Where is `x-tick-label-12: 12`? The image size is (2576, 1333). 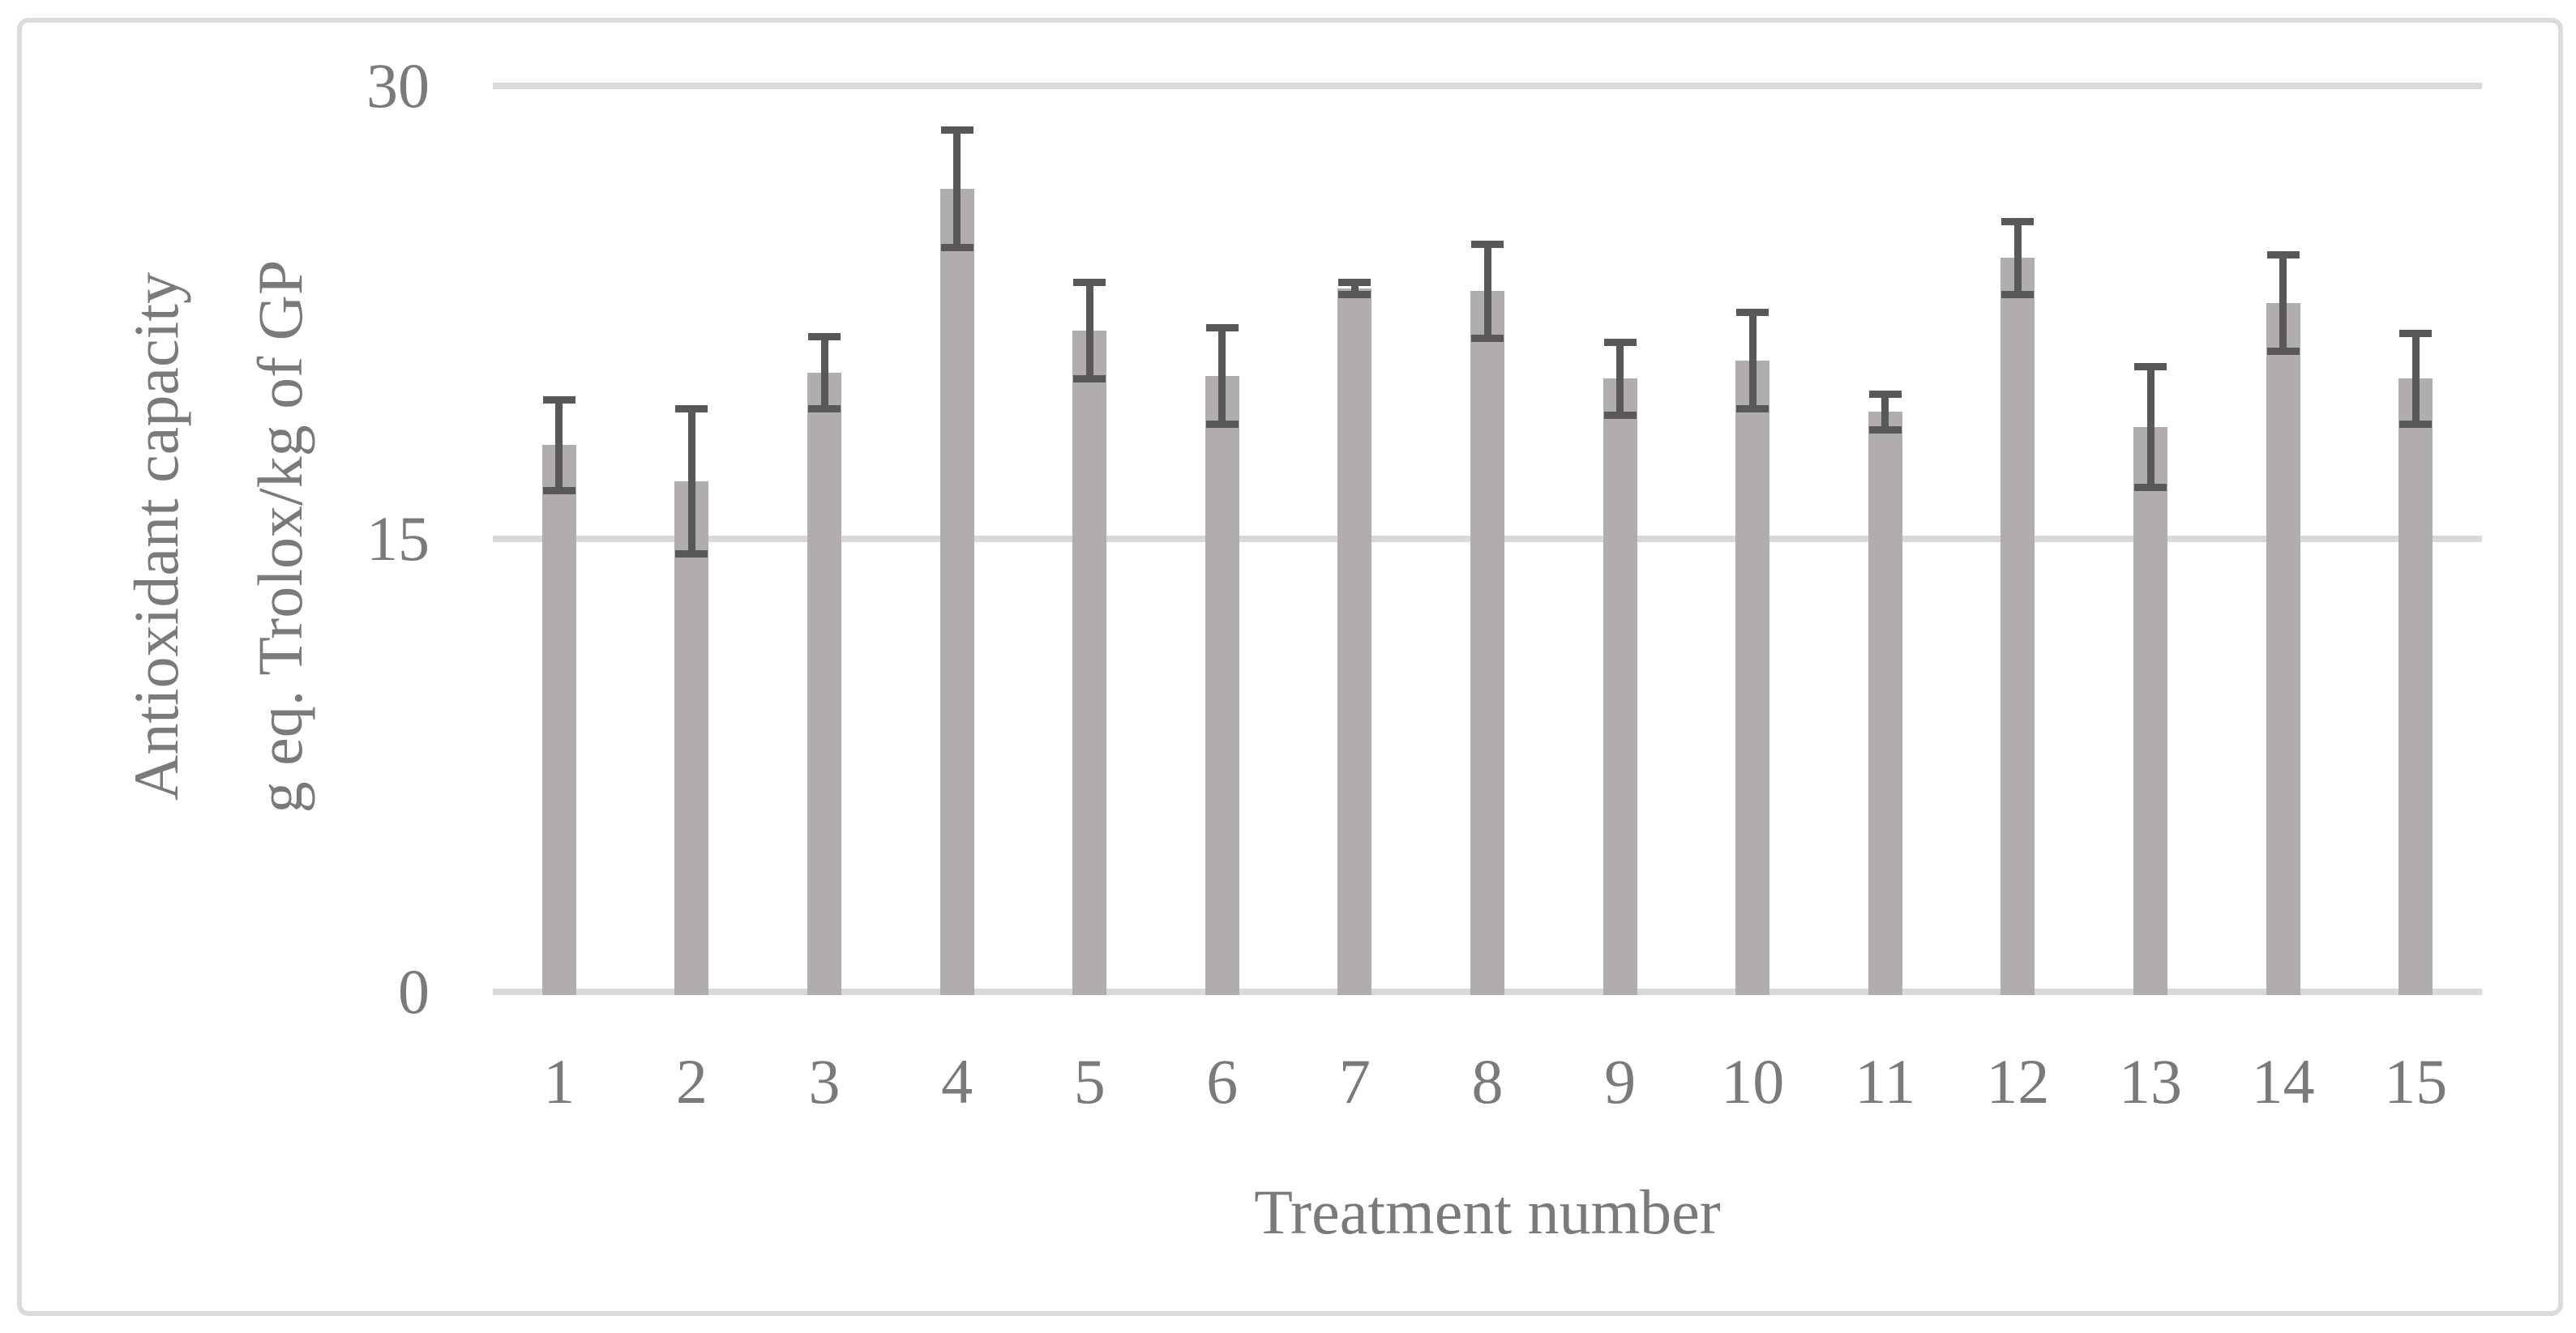 x-tick-label-12: 12 is located at coordinates (2018, 1081).